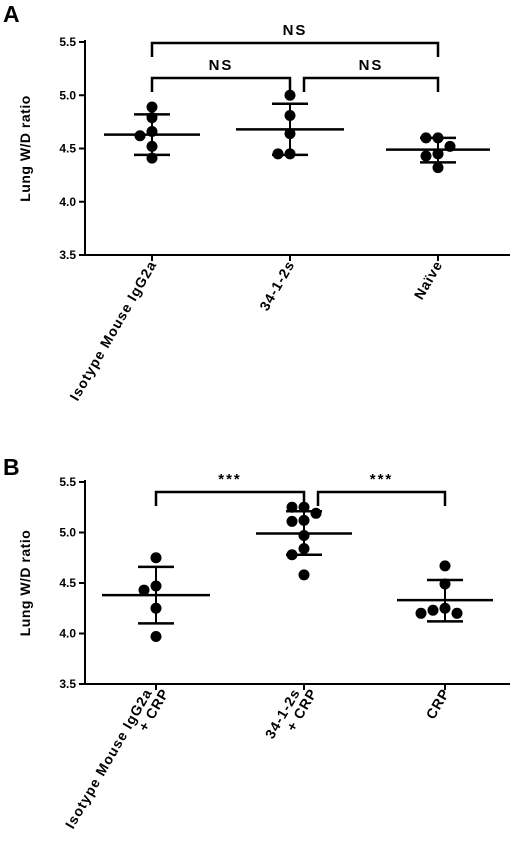  Describe the element at coordinates (67, 634) in the screenshot. I see `panel-b-y-tick-label: 4.0` at that location.